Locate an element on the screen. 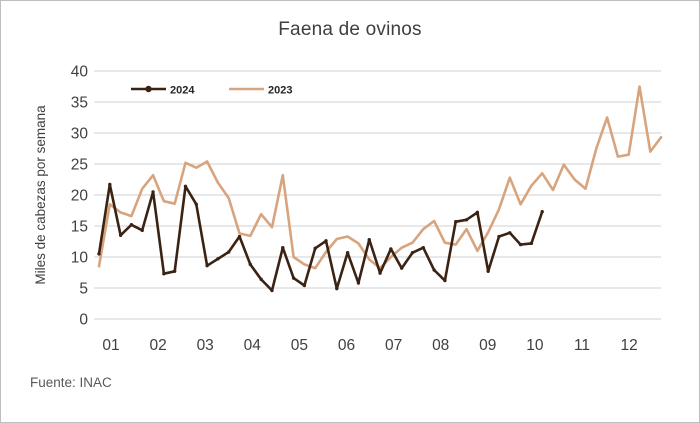 This screenshot has height=423, width=700. source-note: Fuente: INAC is located at coordinates (71, 382).